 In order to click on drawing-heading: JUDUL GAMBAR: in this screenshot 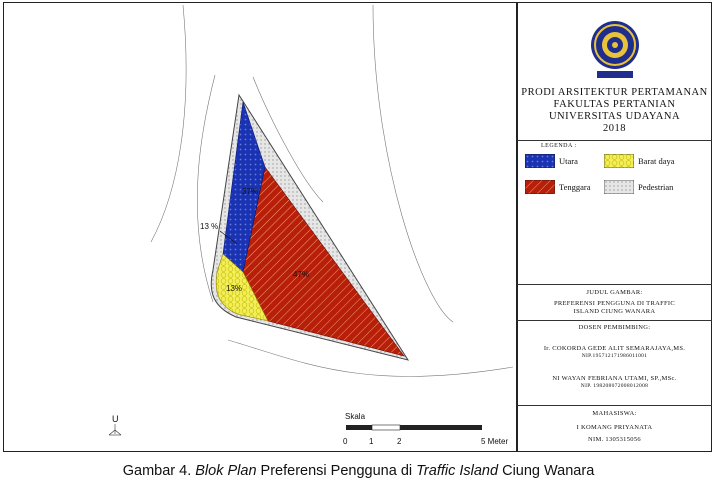, I will do `click(614, 292)`.